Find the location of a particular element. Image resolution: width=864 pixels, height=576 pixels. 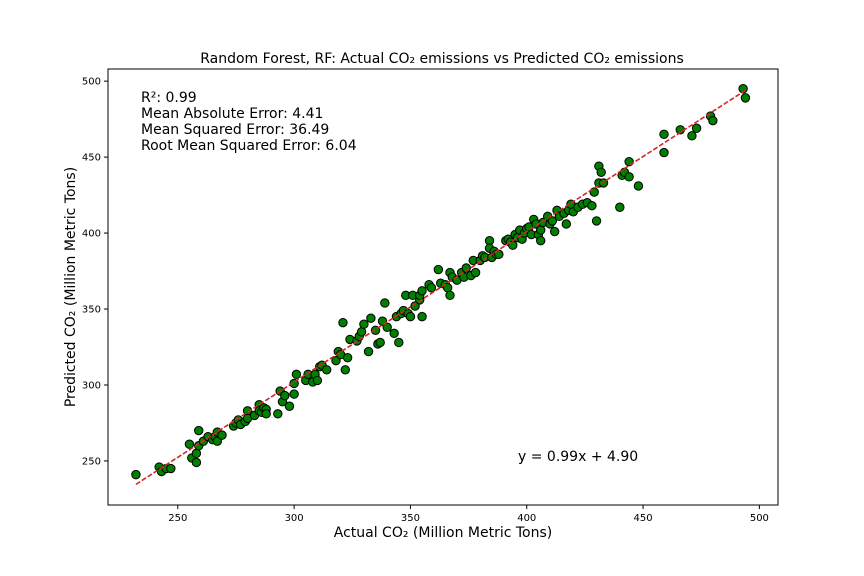

stat-mae: Mean Absolute Error: 4.41 is located at coordinates (232, 114).